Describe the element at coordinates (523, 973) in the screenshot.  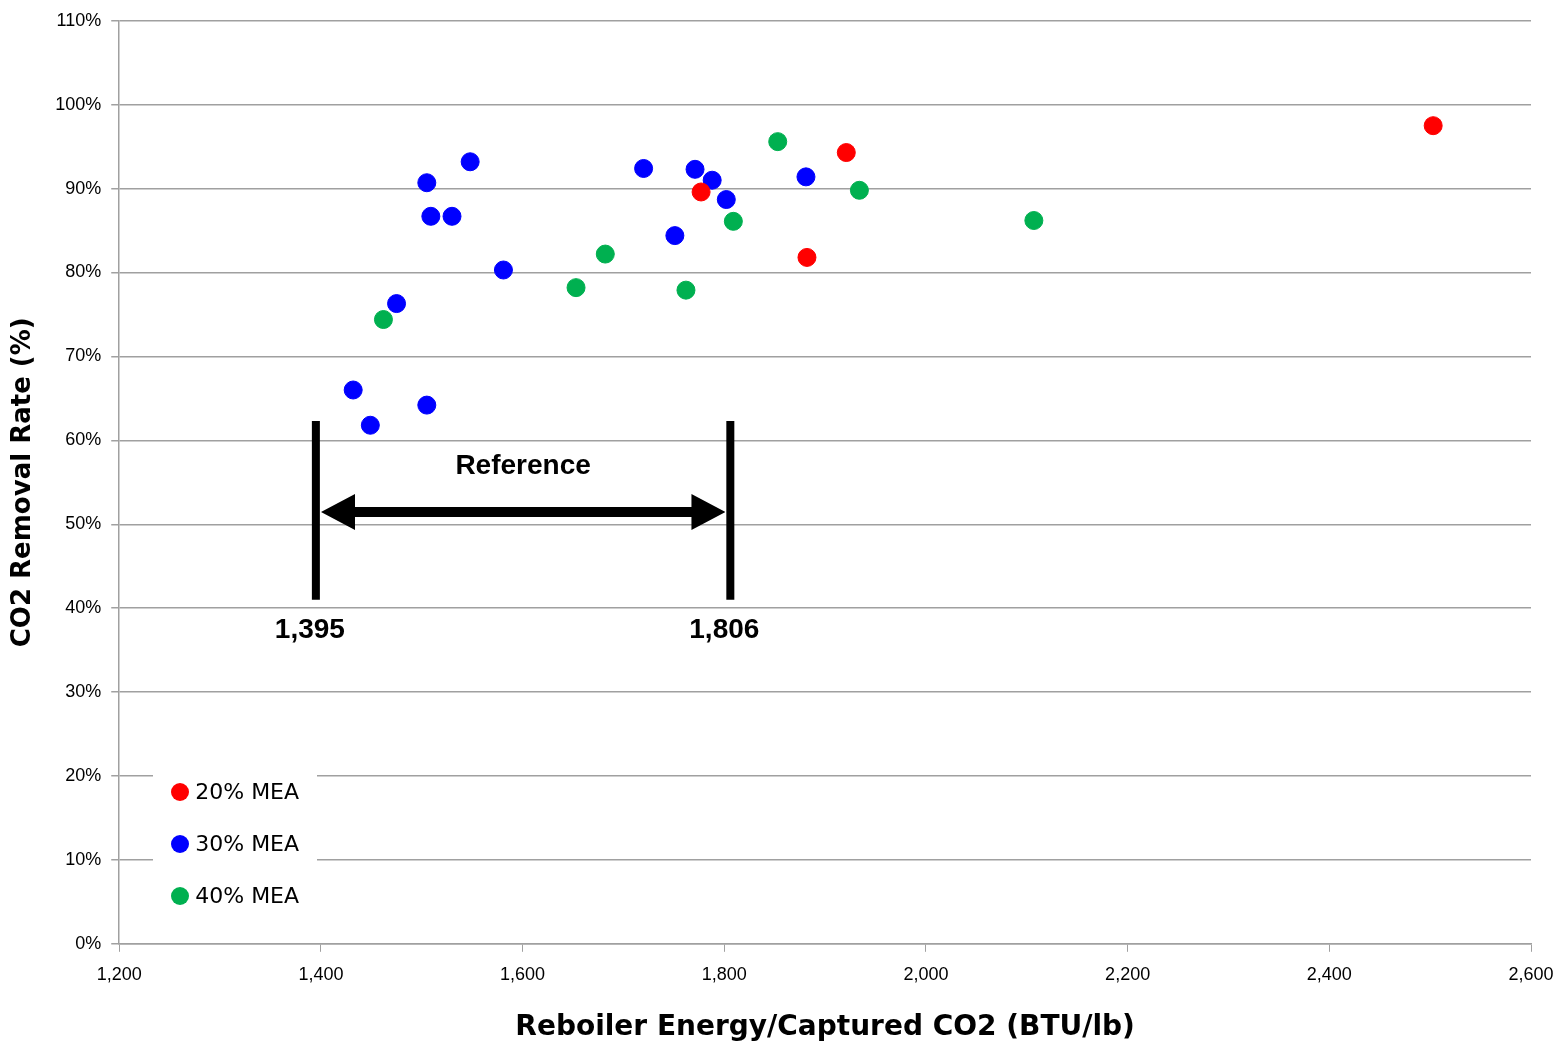
I see `x-tick-label: 1,600` at that location.